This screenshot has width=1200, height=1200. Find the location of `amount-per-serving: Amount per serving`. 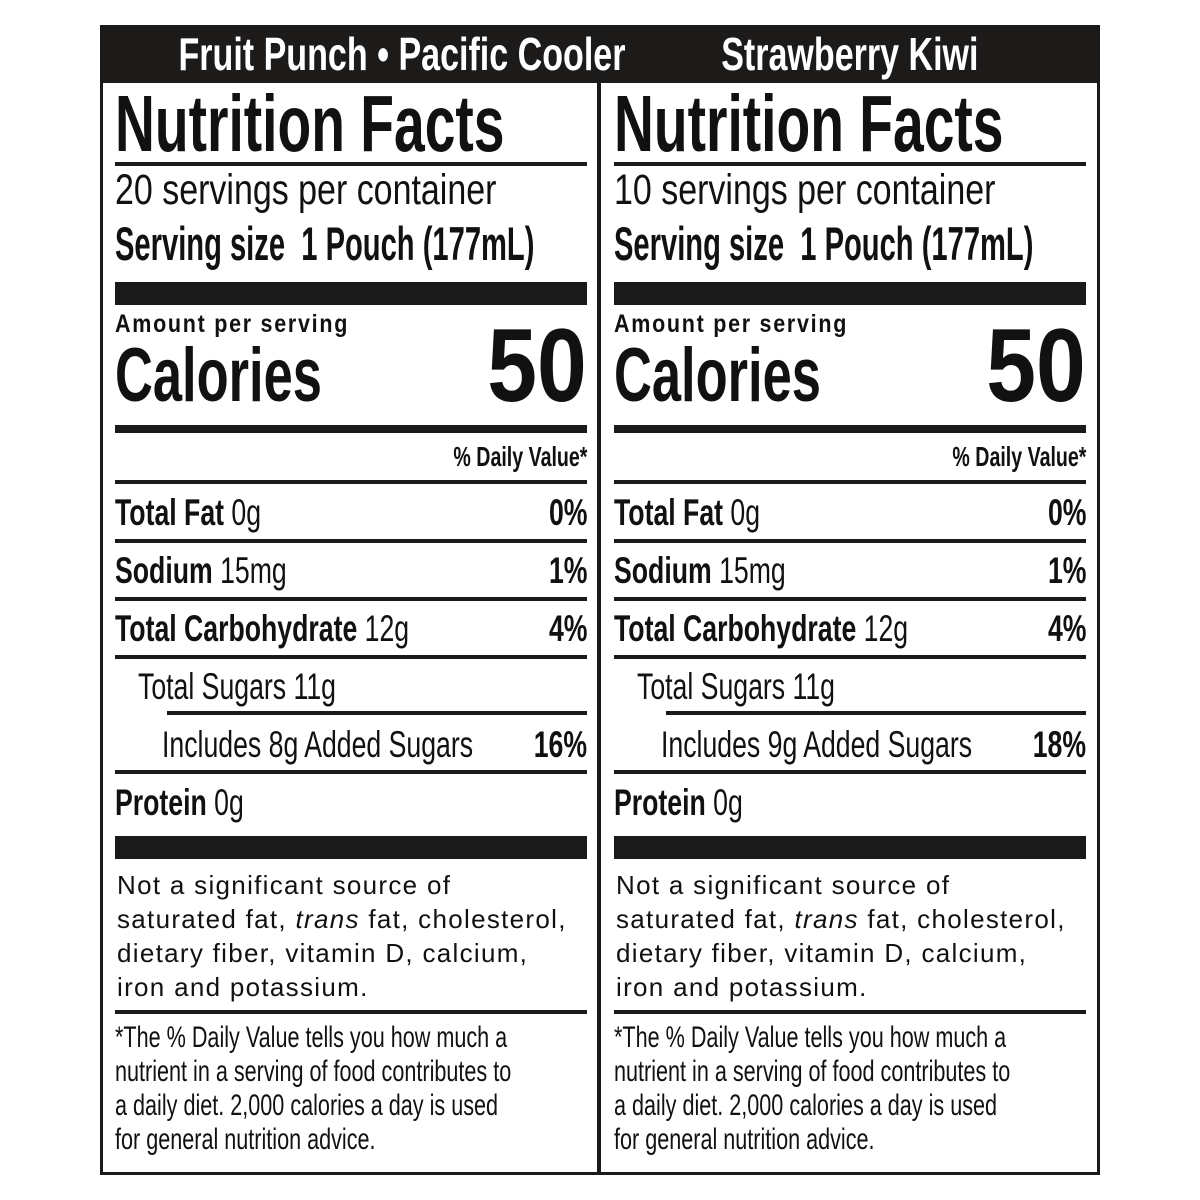

amount-per-serving: Amount per serving is located at coordinates (731, 324).